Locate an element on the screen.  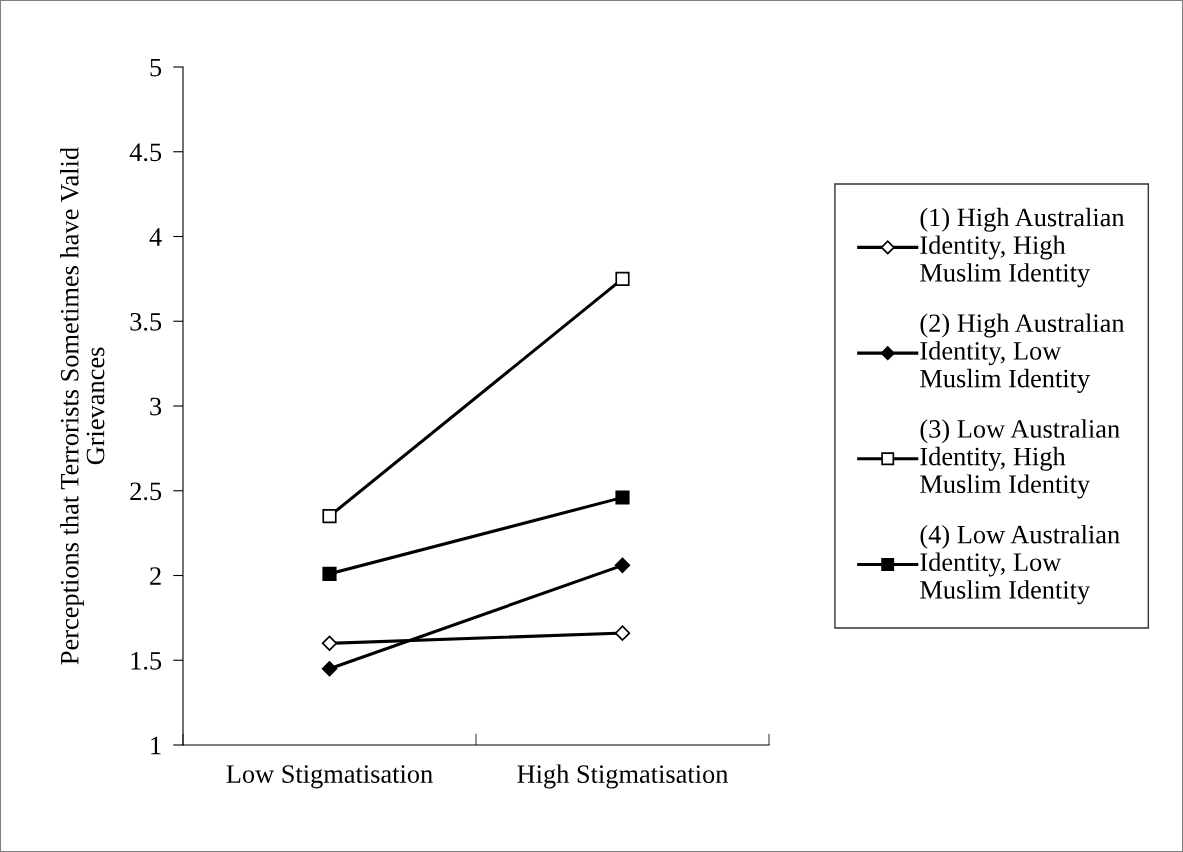
y-tick-label: 1 is located at coordinates (156, 745).